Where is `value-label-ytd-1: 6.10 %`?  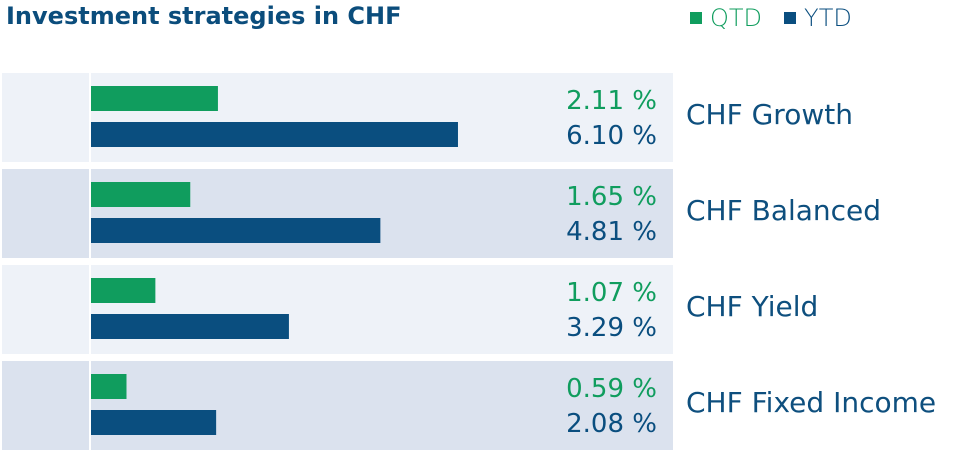
value-label-ytd-1: 6.10 % is located at coordinates (611, 136).